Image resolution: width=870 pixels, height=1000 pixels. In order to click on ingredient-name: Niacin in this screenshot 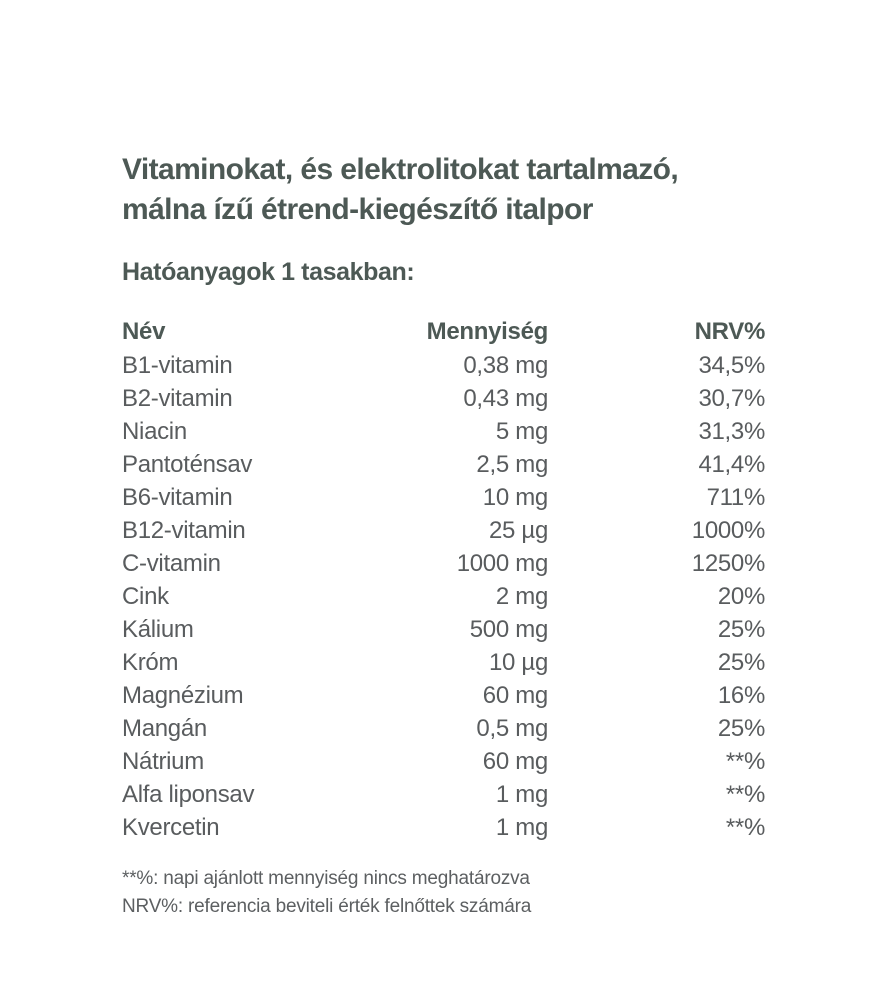, I will do `click(154, 431)`.